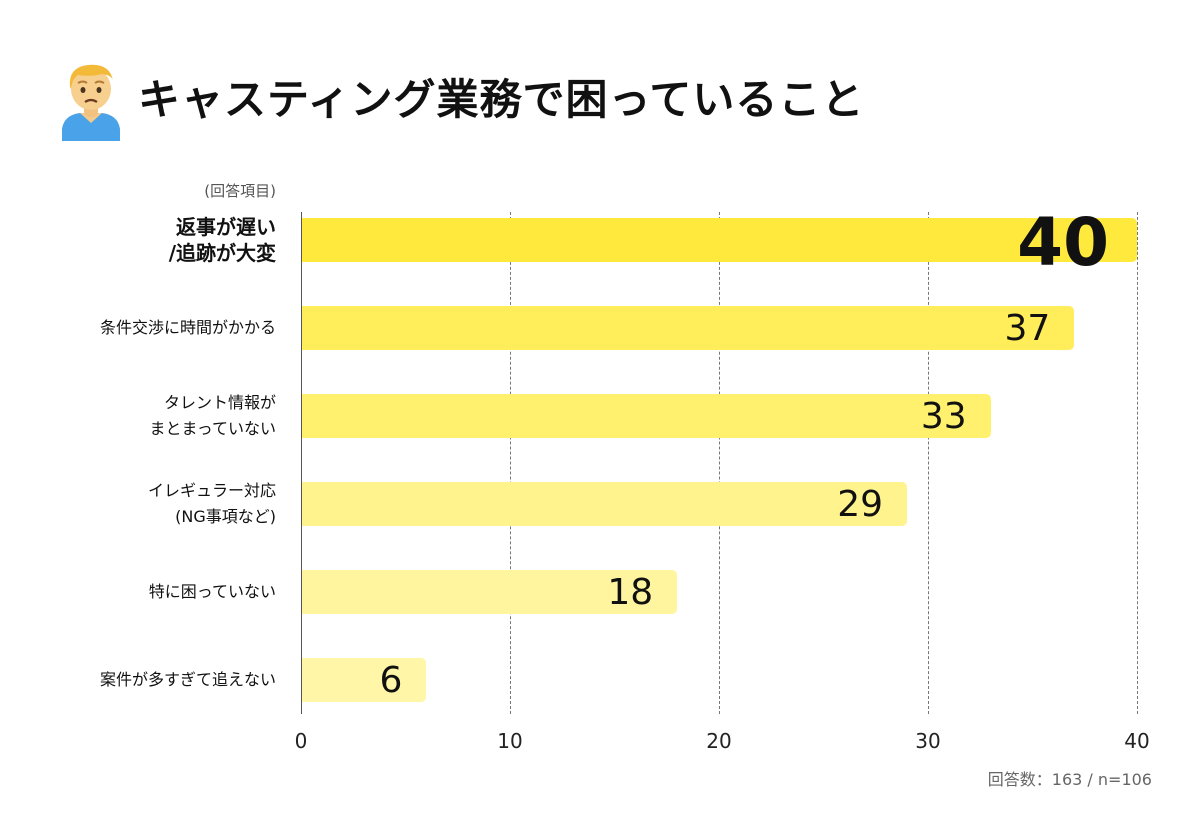 The image size is (1200, 838). I want to click on person-frowning-icon, so click(91, 102).